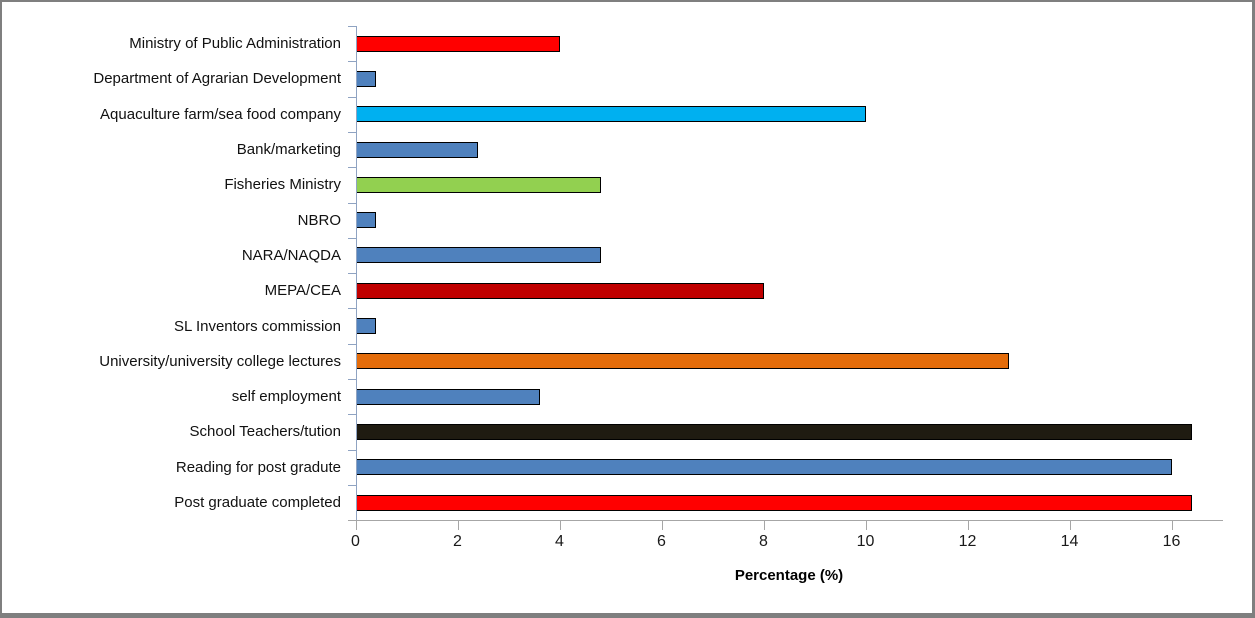 The image size is (1255, 618). I want to click on category-label: School Teachers/tution, so click(265, 432).